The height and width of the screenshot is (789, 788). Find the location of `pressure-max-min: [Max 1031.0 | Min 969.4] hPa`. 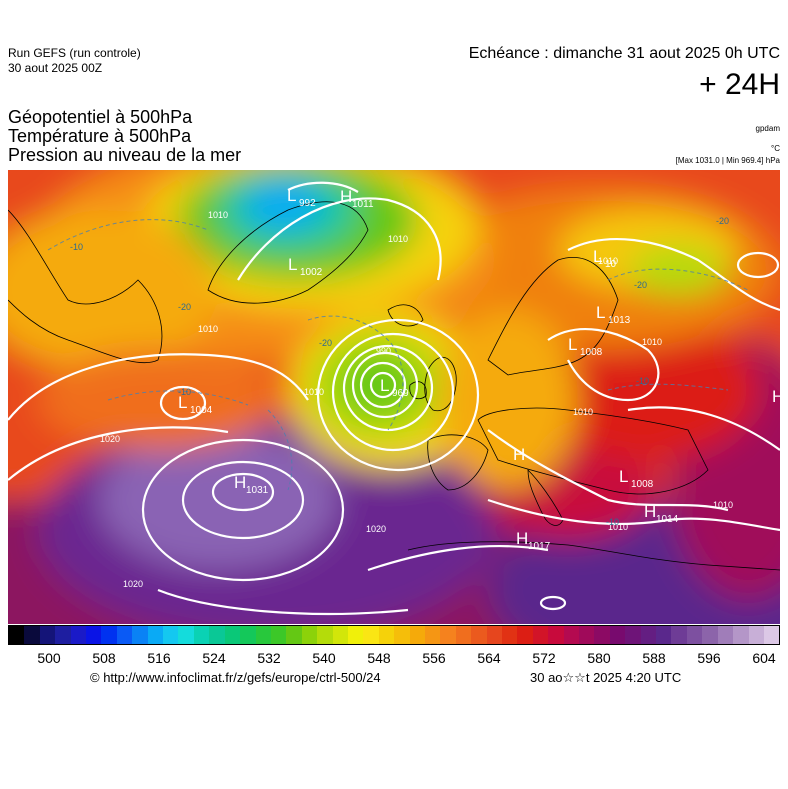

pressure-max-min: [Max 1031.0 | Min 969.4] hPa is located at coordinates (727, 160).